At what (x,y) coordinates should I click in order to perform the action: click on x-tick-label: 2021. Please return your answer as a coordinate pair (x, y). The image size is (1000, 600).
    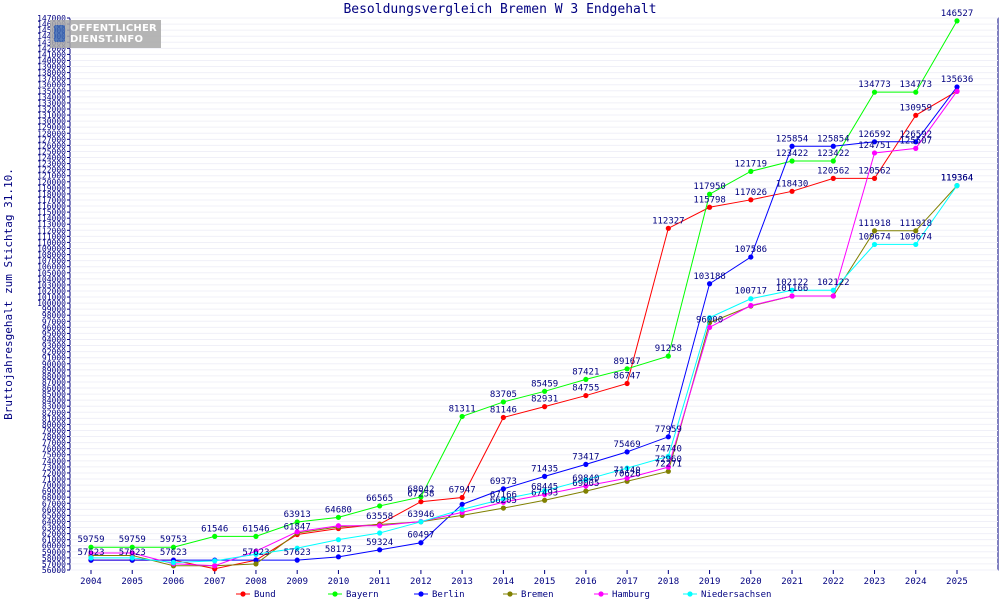
    Looking at the image, I should click on (792, 582).